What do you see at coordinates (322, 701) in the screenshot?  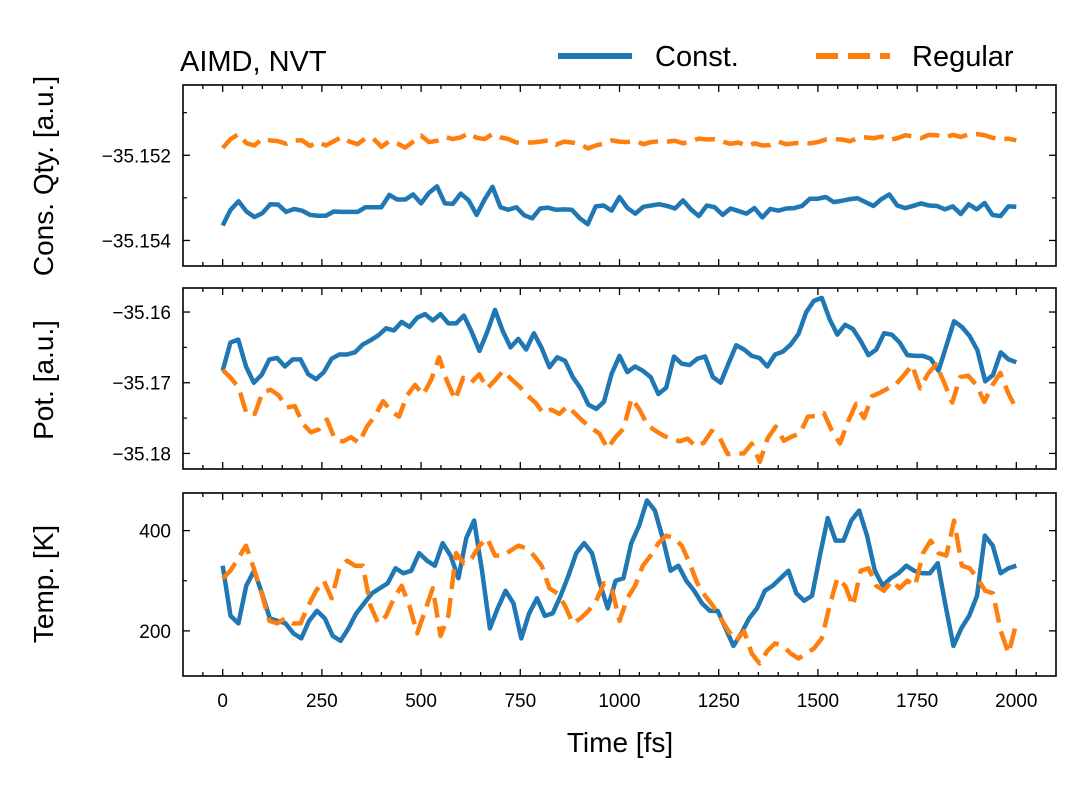 I see `x-tick-label: 250` at bounding box center [322, 701].